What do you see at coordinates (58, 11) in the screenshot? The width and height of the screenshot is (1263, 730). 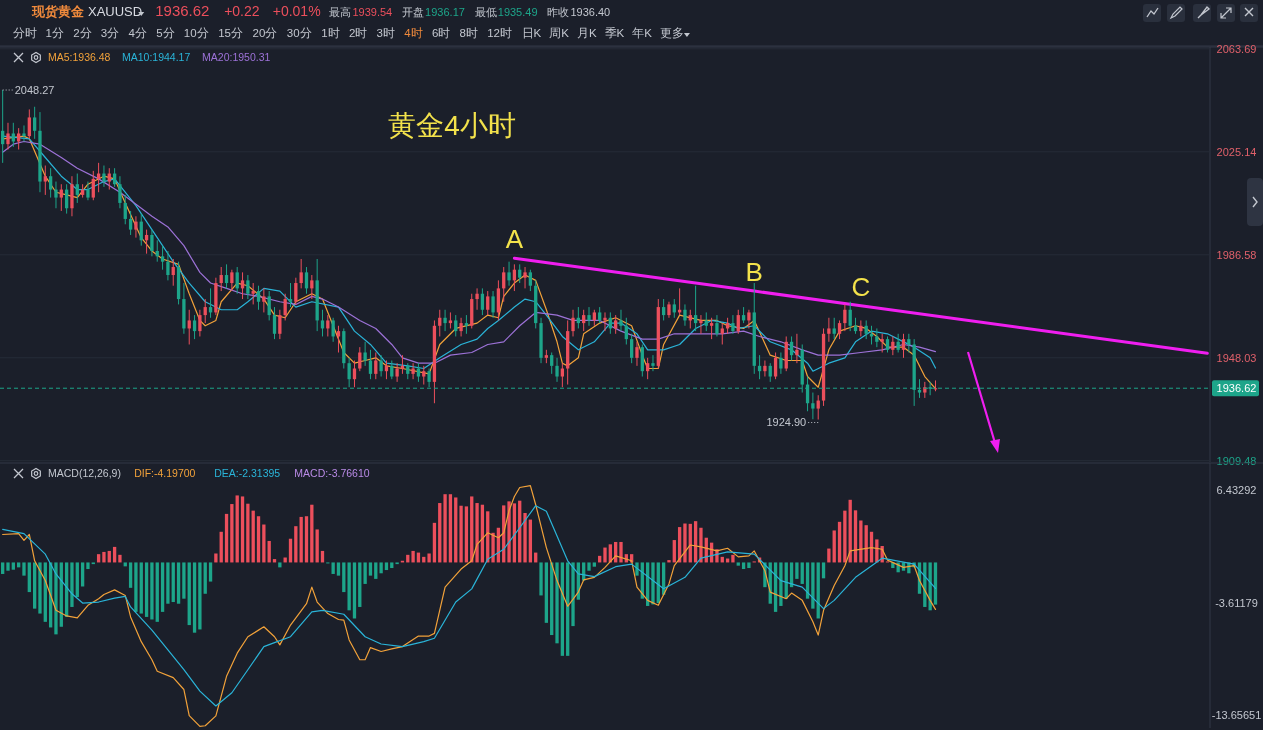 I see `text: 现货黄金` at bounding box center [58, 11].